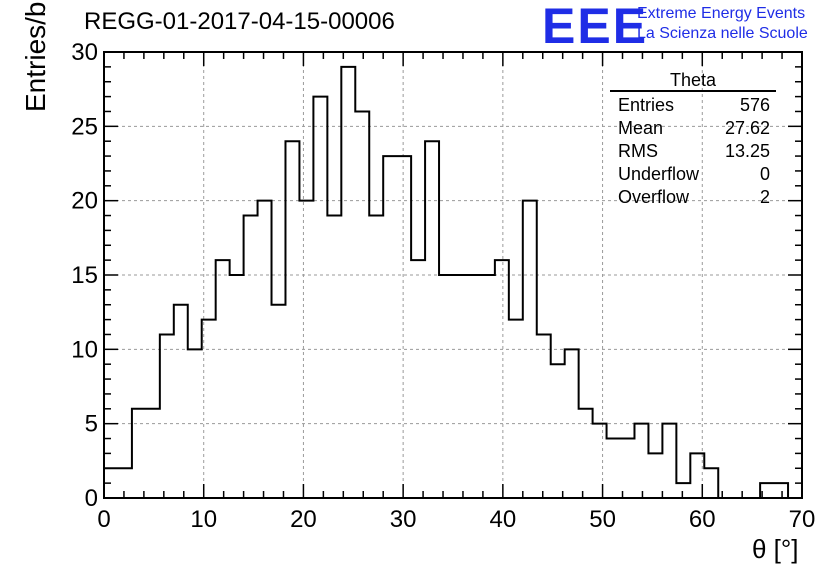 This screenshot has height=572, width=836. Describe the element at coordinates (693, 105) in the screenshot. I see `stats-row-entries: Entries 576` at that location.